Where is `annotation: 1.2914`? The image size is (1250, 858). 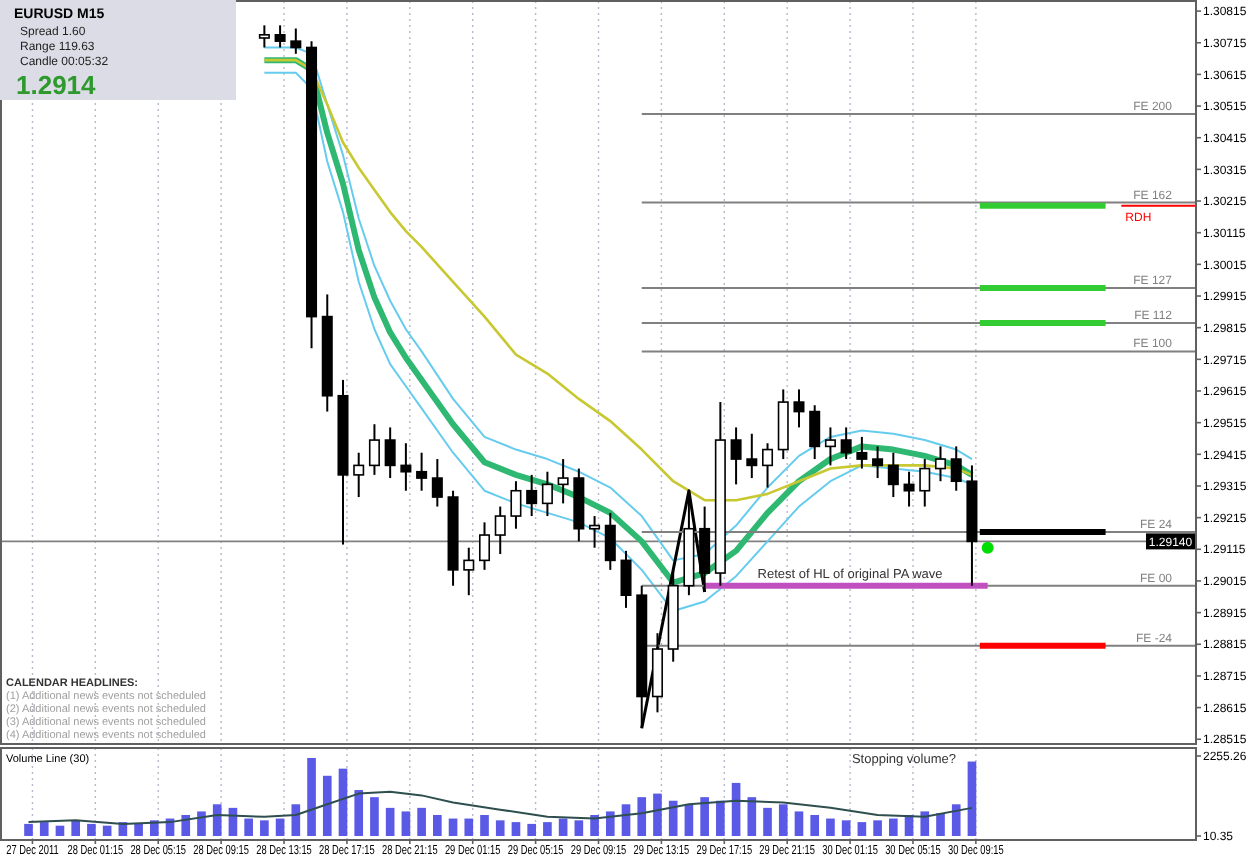
annotation: 1.2914 is located at coordinates (57, 85).